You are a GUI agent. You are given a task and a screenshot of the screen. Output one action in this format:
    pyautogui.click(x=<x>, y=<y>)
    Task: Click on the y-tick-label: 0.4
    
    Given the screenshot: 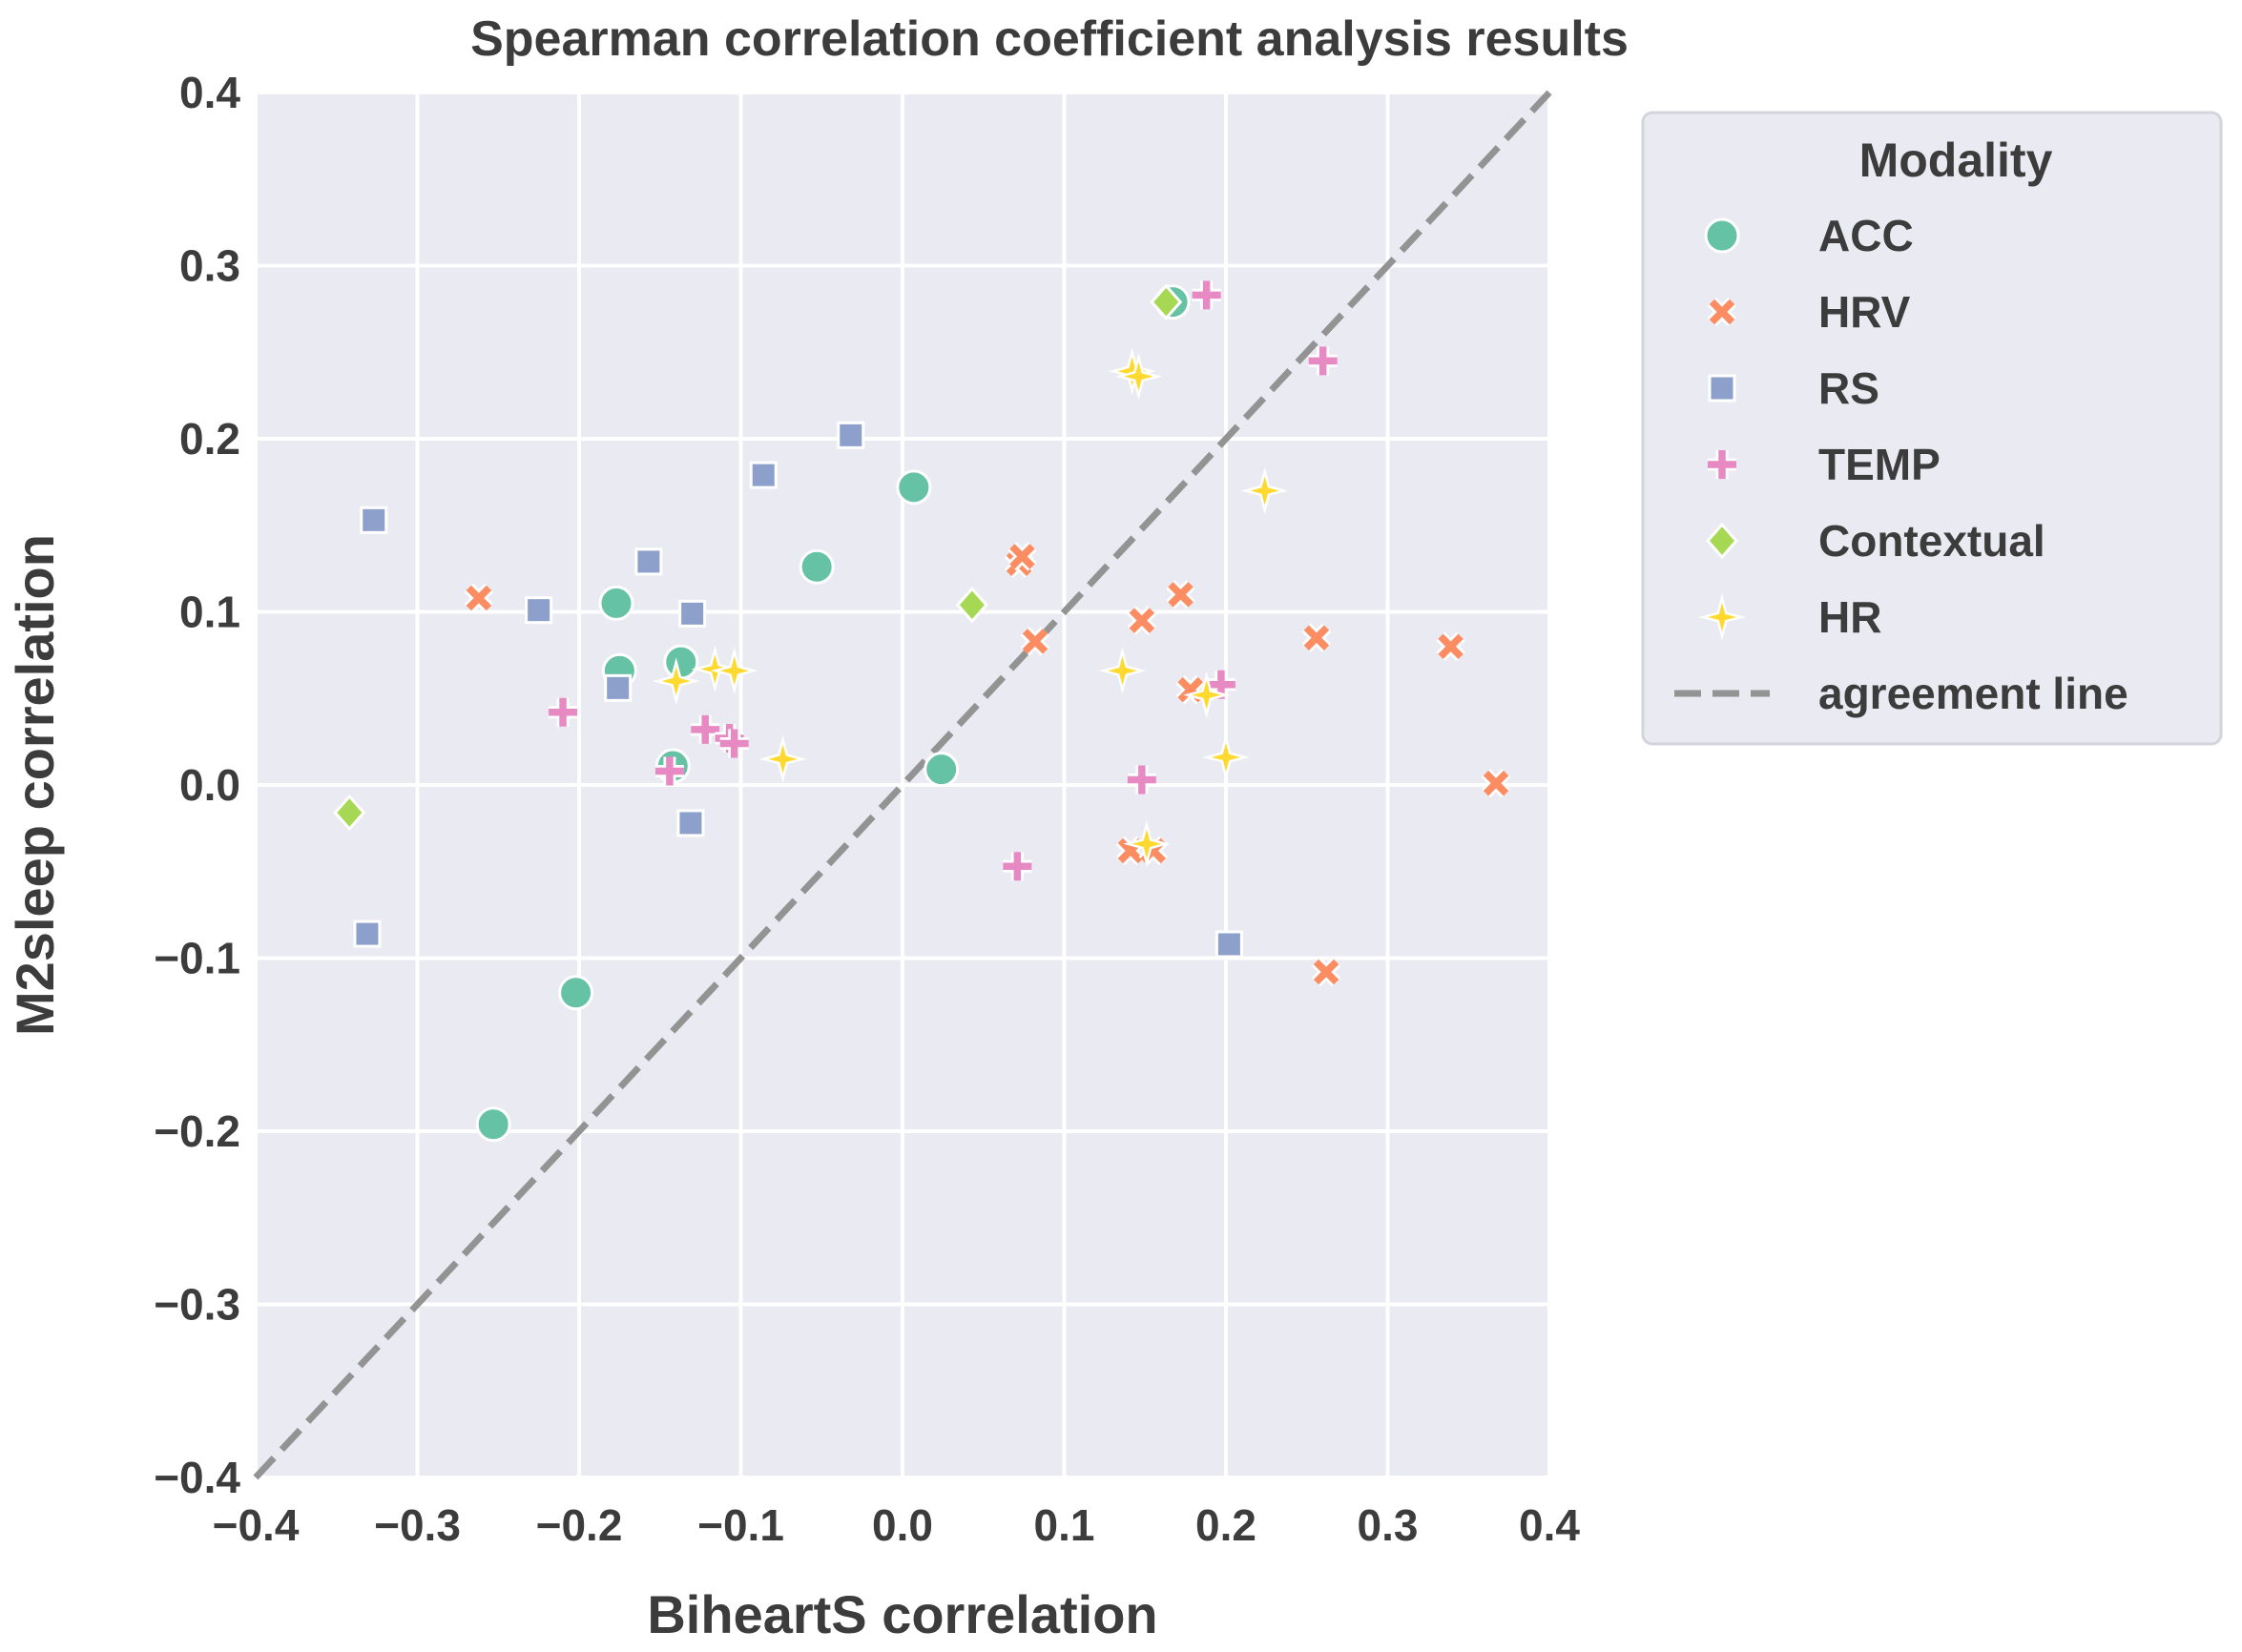 What is the action you would take?
    pyautogui.click(x=210, y=93)
    